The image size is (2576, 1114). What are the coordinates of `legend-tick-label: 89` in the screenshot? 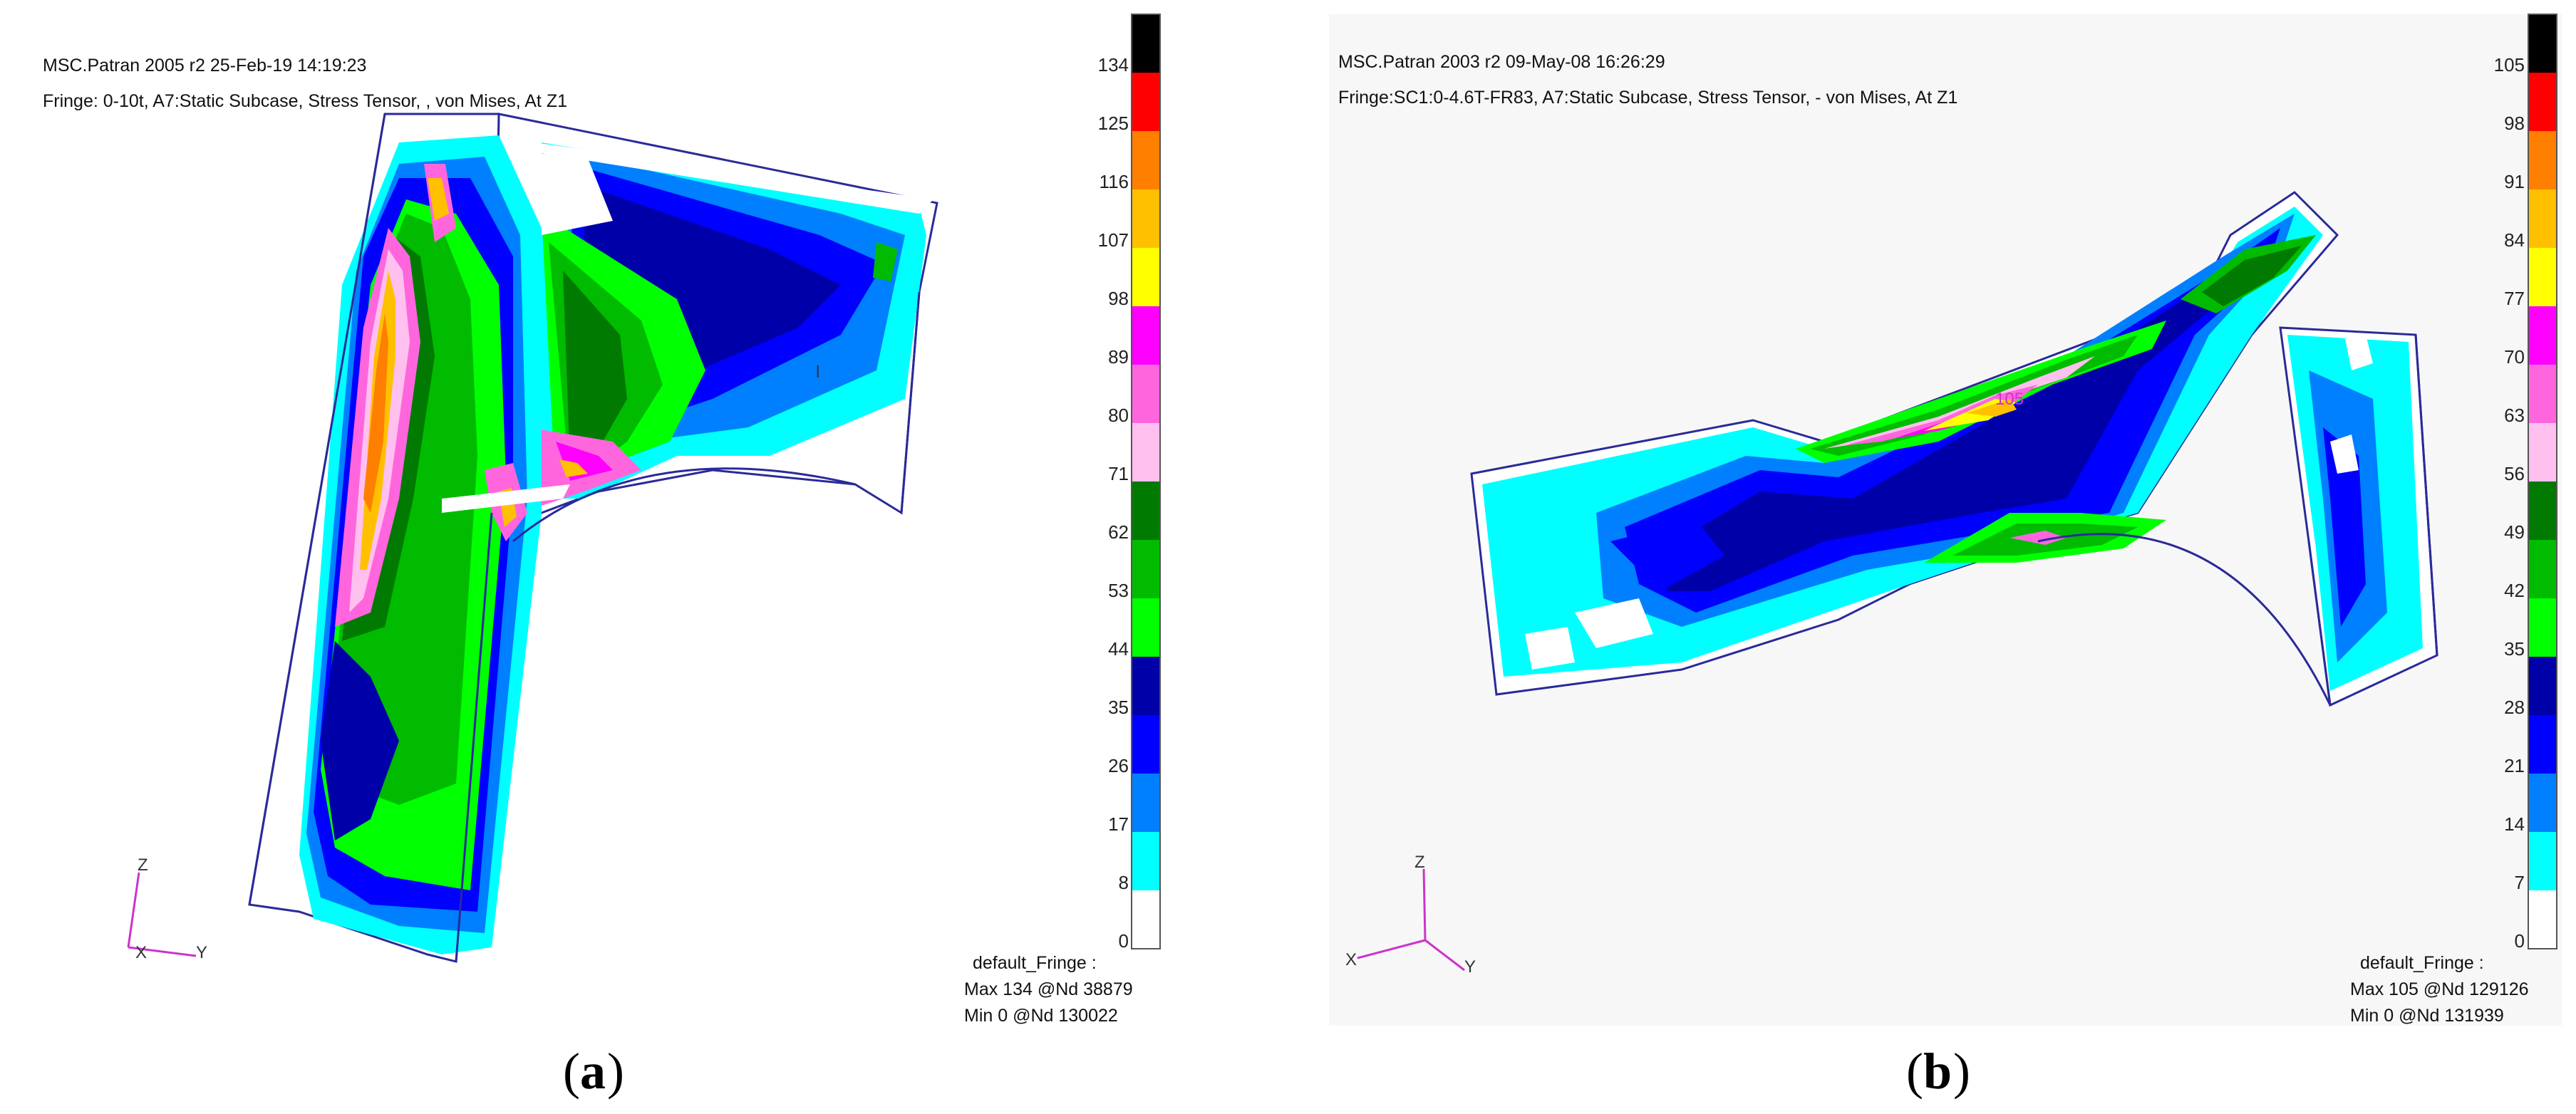 It's located at (1118, 357).